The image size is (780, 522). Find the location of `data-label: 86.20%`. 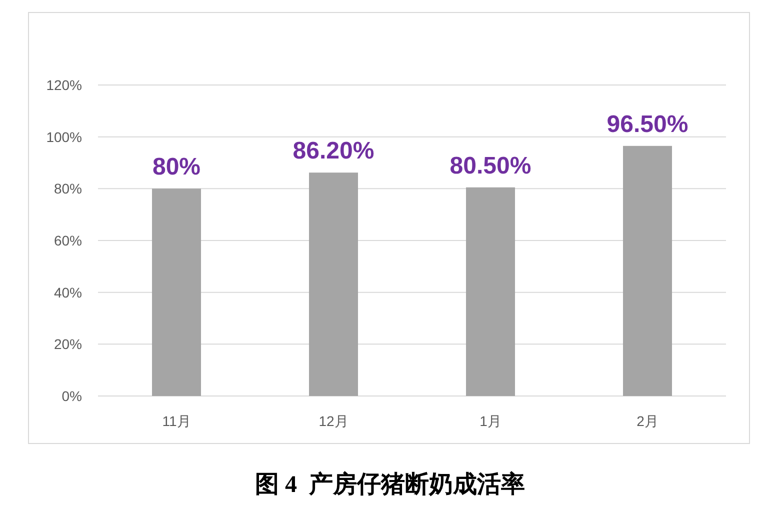

data-label: 86.20% is located at coordinates (333, 151).